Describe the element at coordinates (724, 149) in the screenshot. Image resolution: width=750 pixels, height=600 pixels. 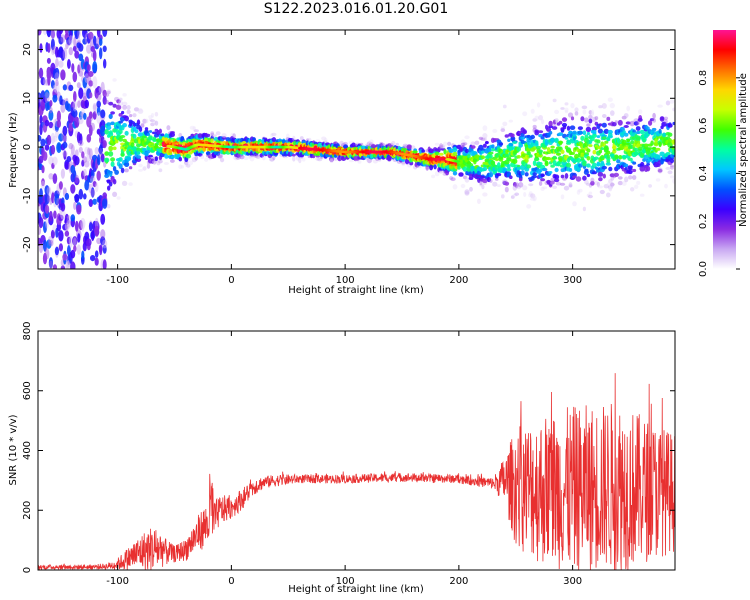
I see `colorbar-gradient` at that location.